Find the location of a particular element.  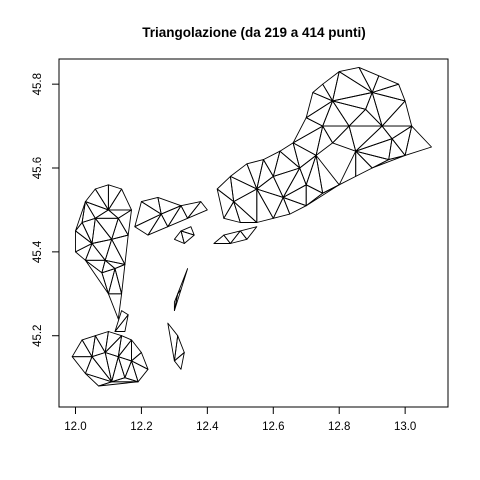

chart-title: Triangolazione (da 219 a 414 punti) is located at coordinates (254, 32).